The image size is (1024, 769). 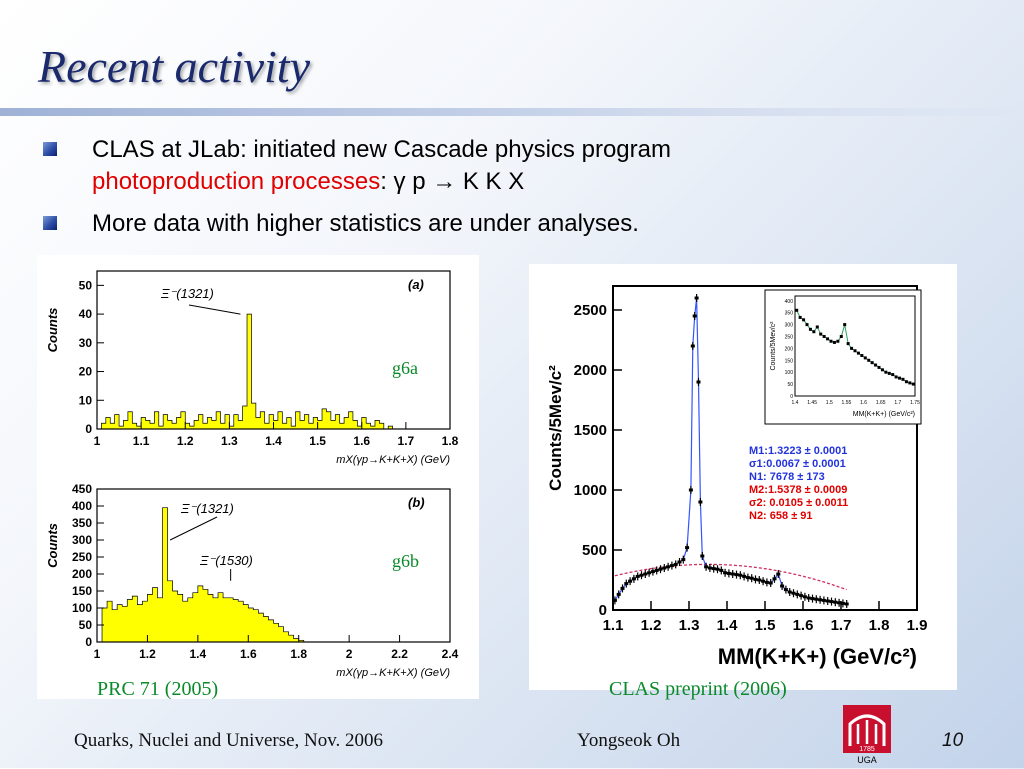 What do you see at coordinates (789, 349) in the screenshot?
I see `inset-ytick-label: 200` at bounding box center [789, 349].